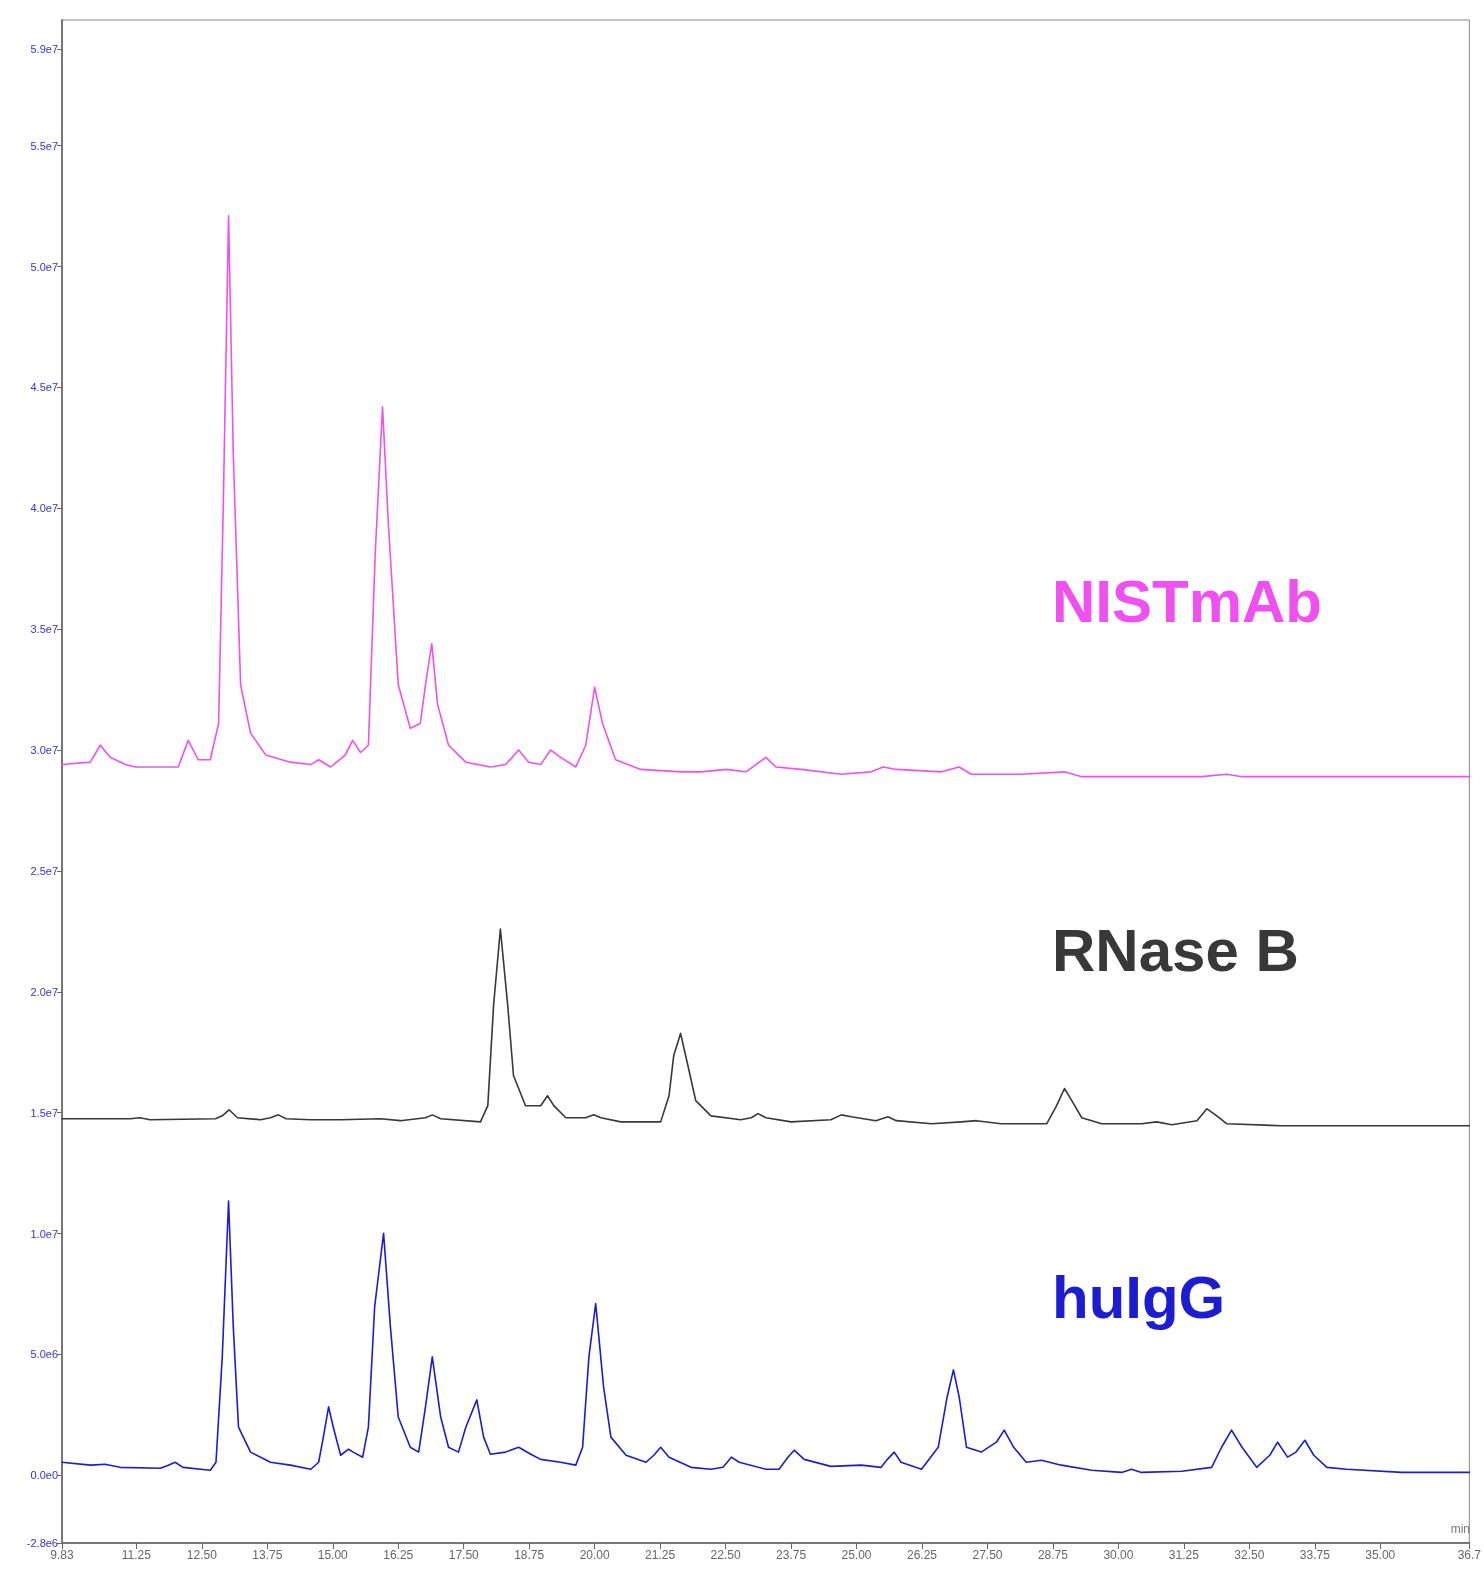  What do you see at coordinates (267, 1555) in the screenshot?
I see `x-tick-label: 13.75` at bounding box center [267, 1555].